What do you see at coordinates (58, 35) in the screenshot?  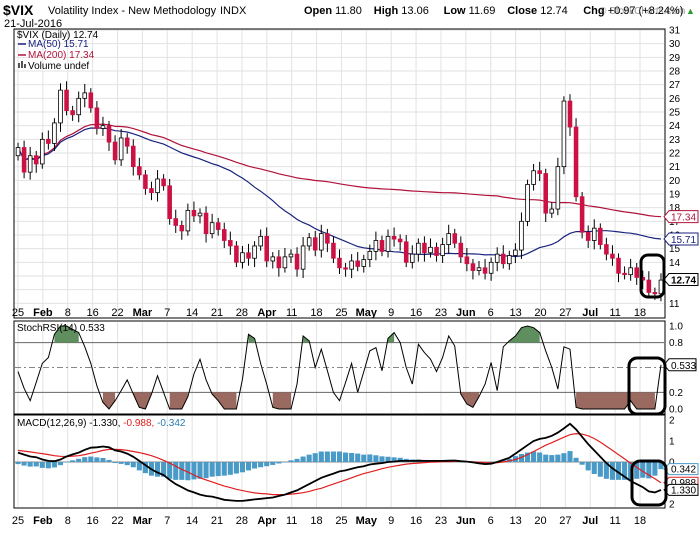 I see `legend-vix: $VIX (Daily) 12.74` at bounding box center [58, 35].